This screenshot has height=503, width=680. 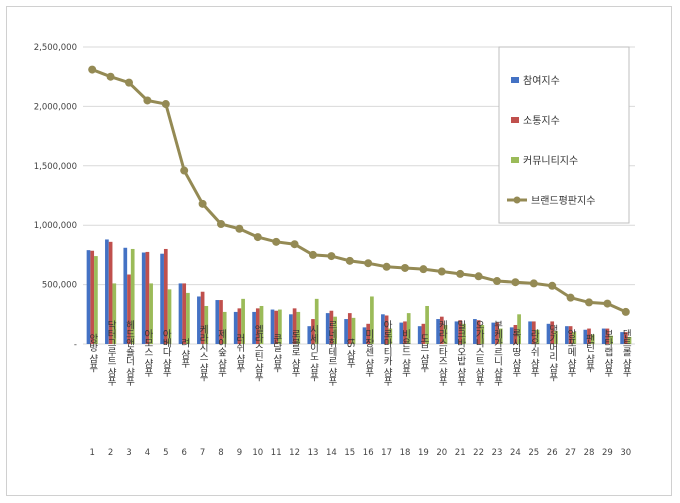 What do you see at coordinates (625, 453) in the screenshot?
I see `x-rank-label: 30` at bounding box center [625, 453].